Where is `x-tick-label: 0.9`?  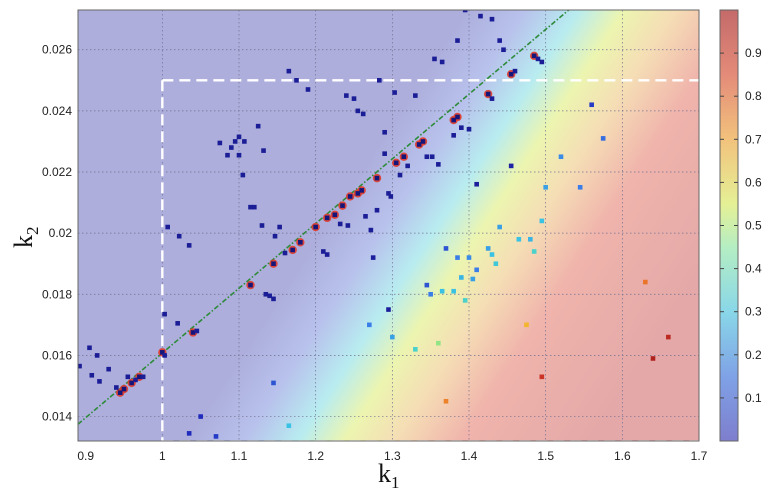
x-tick-label: 0.9 is located at coordinates (85, 456).